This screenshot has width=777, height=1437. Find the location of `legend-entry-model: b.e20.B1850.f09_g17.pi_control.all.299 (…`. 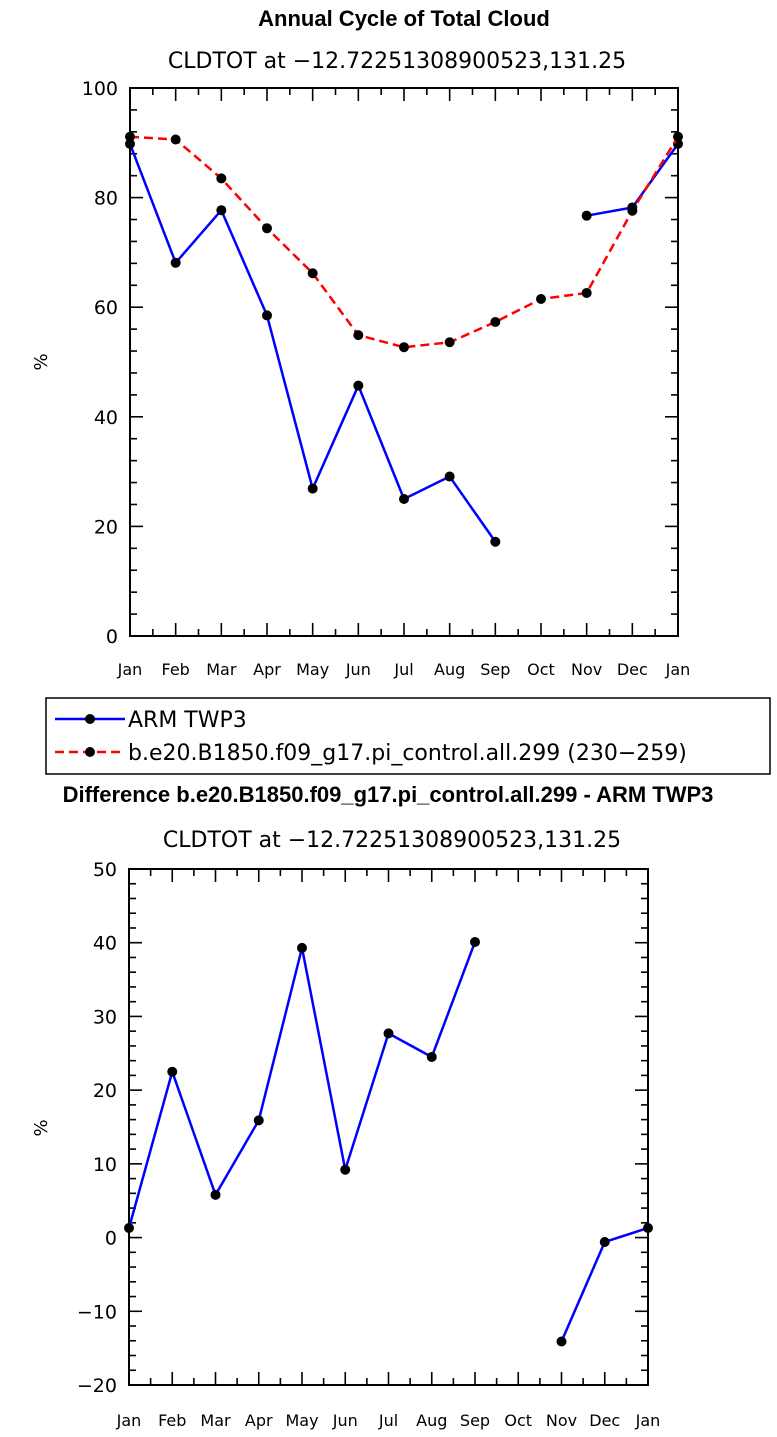

legend-entry-model: b.e20.B1850.f09_g17.pi_control.all.299 (… is located at coordinates (371, 753).